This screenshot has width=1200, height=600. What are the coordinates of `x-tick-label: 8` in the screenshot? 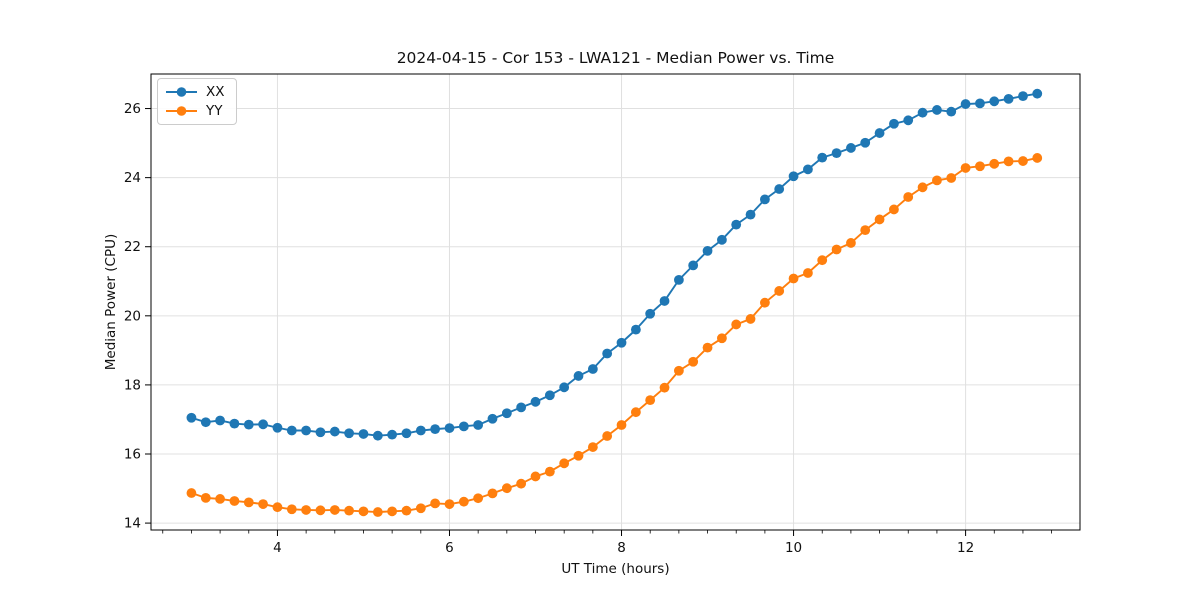 It's located at (621, 548).